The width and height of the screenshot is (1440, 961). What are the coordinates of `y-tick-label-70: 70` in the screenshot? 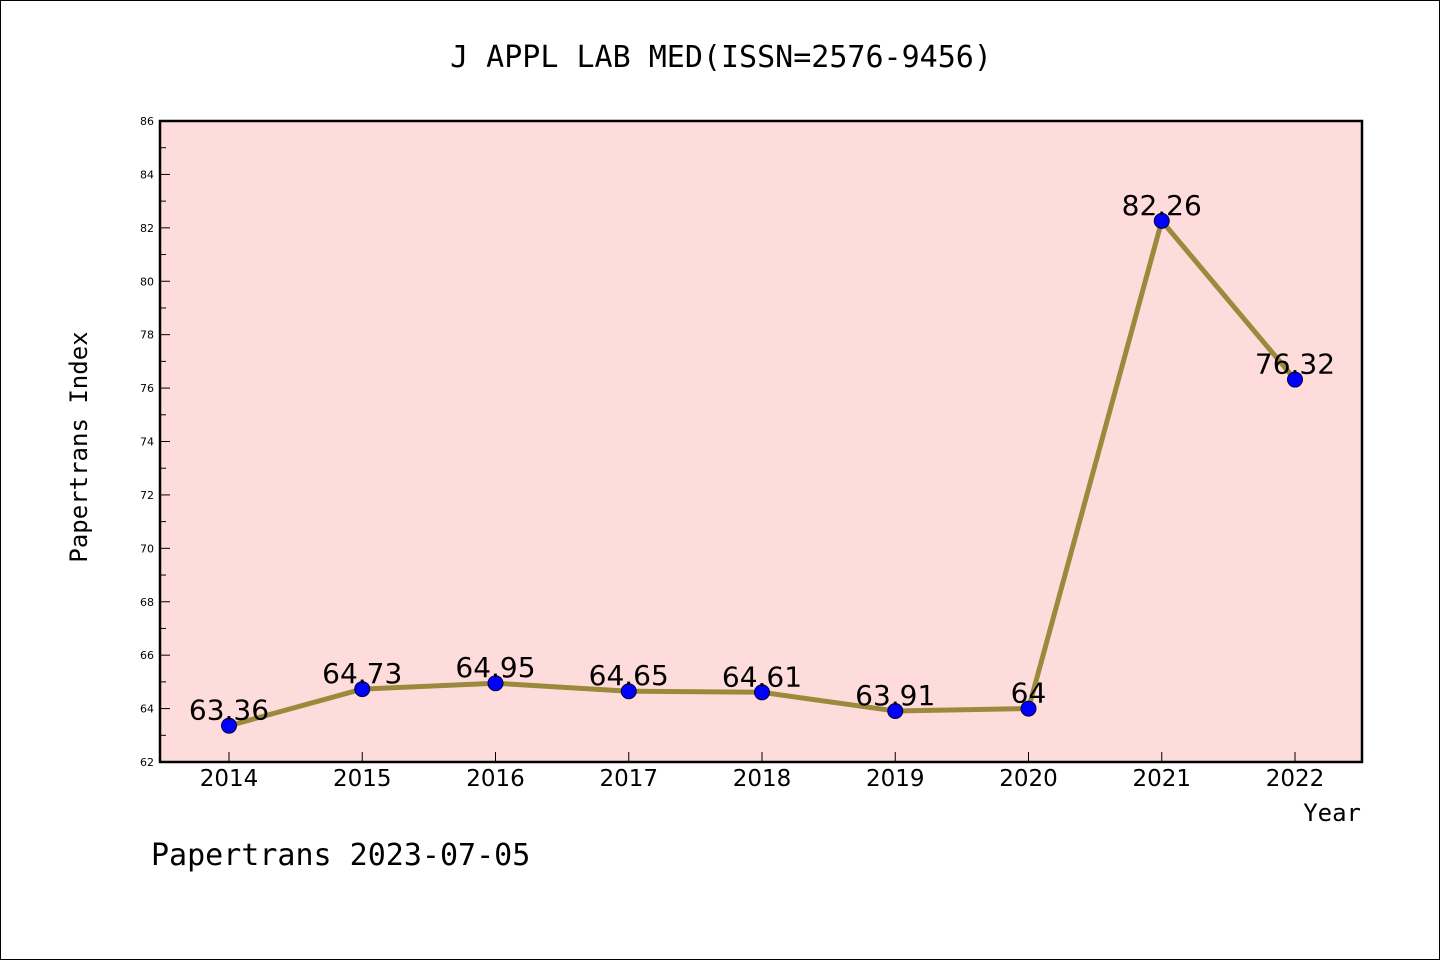 It's located at (147, 548).